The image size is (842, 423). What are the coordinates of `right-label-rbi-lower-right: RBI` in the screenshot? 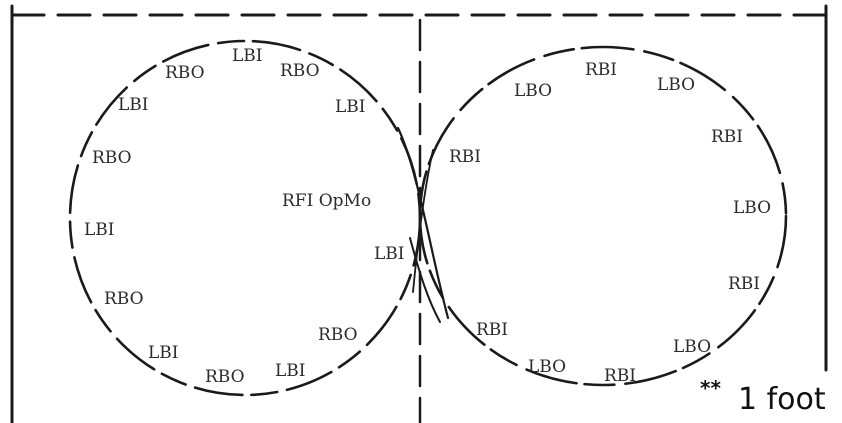 It's located at (744, 284).